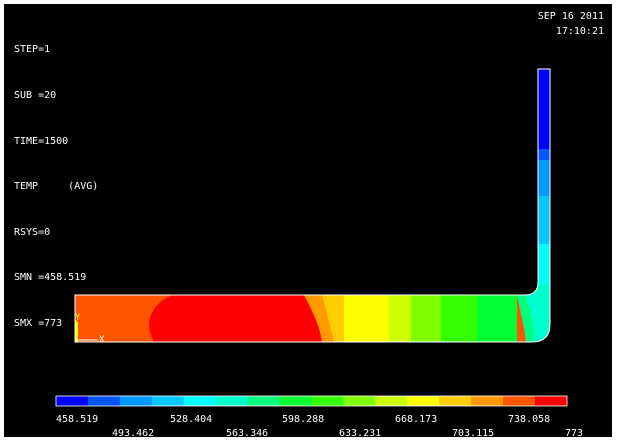 Image resolution: width=617 pixels, height=441 pixels. Describe the element at coordinates (416, 419) in the screenshot. I see `legend-label-top: 668.173` at that location.